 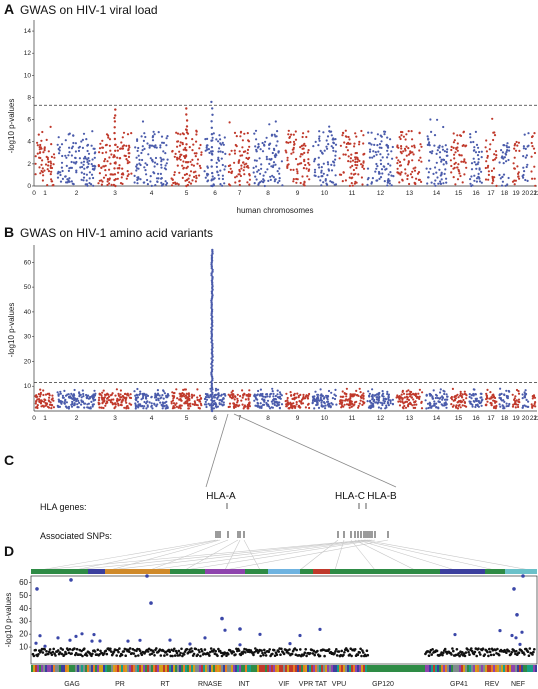 What do you see at coordinates (244, 684) in the screenshot?
I see `gene-label: INT` at bounding box center [244, 684].